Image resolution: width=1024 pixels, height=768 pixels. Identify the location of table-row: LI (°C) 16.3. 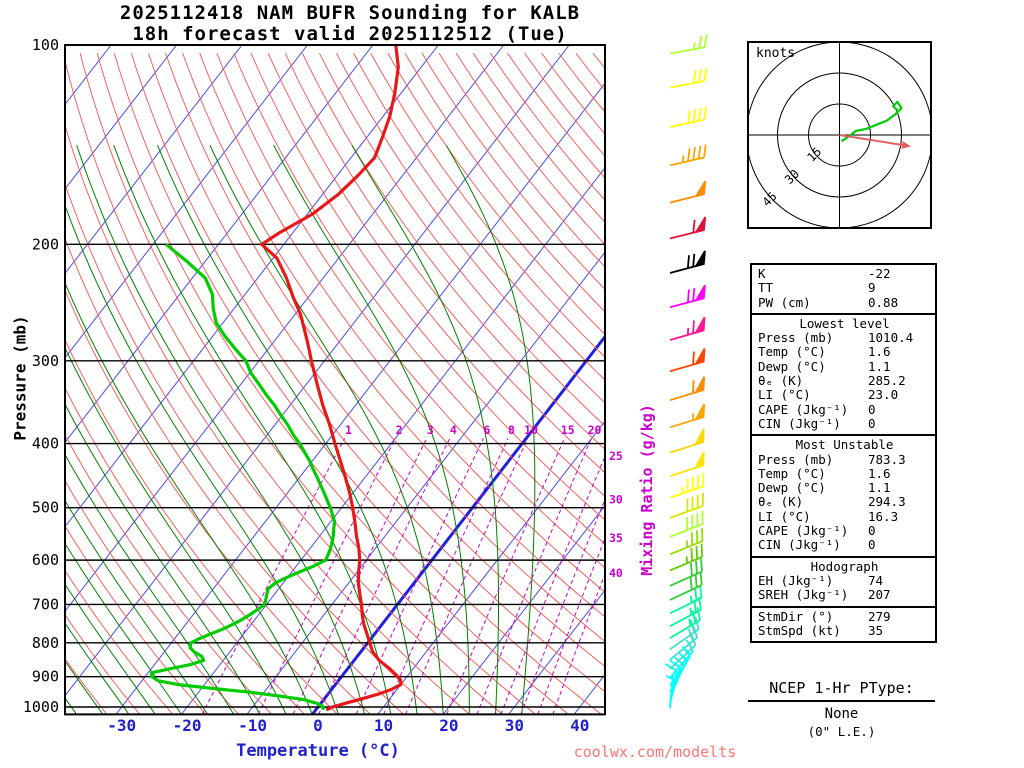
(844, 516).